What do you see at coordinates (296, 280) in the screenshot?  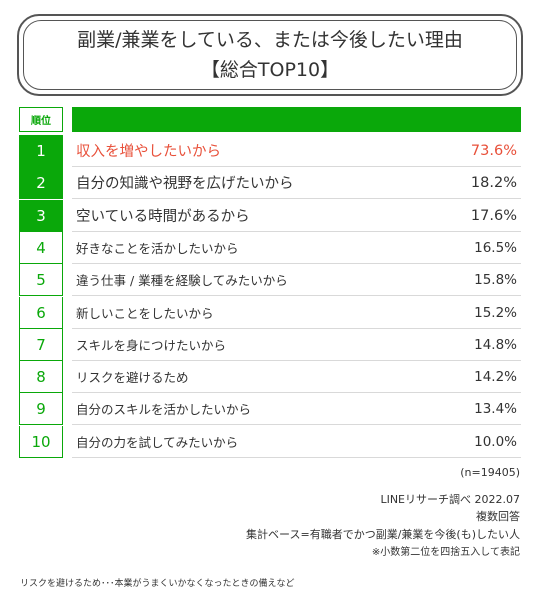 I see `table-row: 違う仕事 / 業種を経験してみたいから 15.8%` at bounding box center [296, 280].